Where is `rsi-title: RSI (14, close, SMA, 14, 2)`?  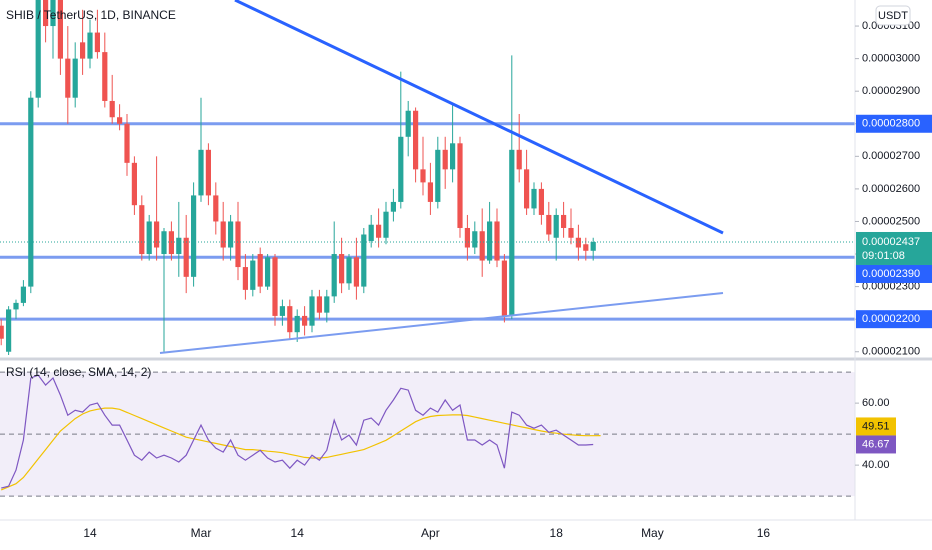
rsi-title: RSI (14, close, SMA, 14, 2) is located at coordinates (78, 372).